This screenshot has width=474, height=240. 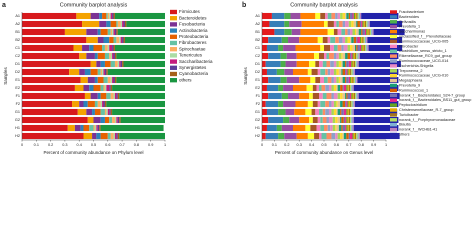 What do you see at coordinates (93, 145) in the screenshot?
I see `x-tick-label: 0.5` at bounding box center [93, 145].